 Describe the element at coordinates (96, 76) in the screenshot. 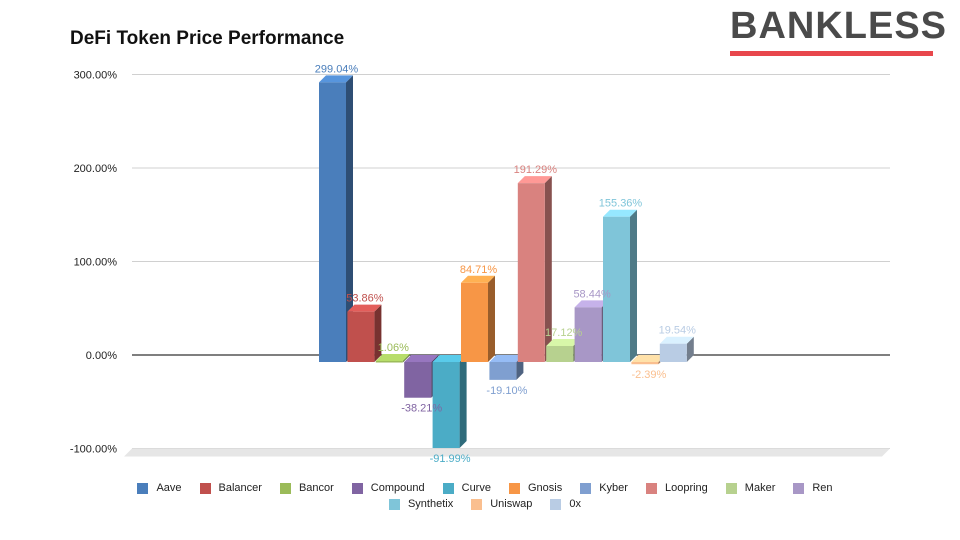

I see `y-tick-label: 300.00%` at that location.